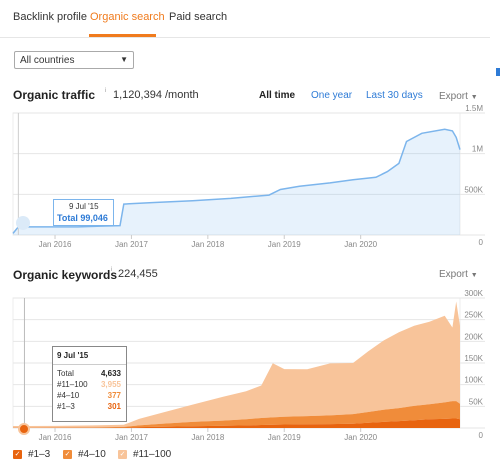 This screenshot has width=500, height=472. What do you see at coordinates (138, 274) in the screenshot?
I see `keywords-value: 224,455` at bounding box center [138, 274].